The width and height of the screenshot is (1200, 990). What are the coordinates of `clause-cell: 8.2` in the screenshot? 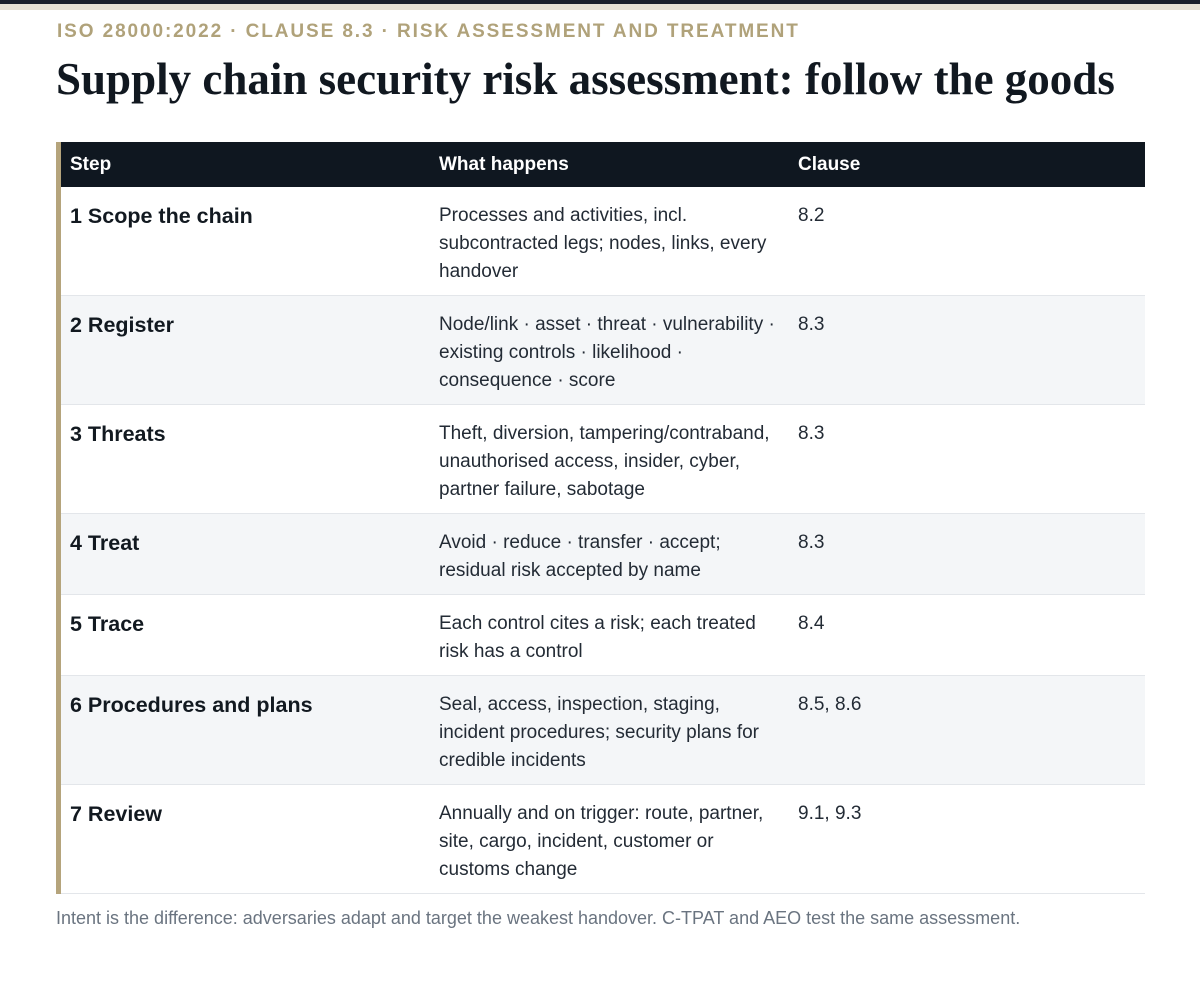 It's located at (811, 215).